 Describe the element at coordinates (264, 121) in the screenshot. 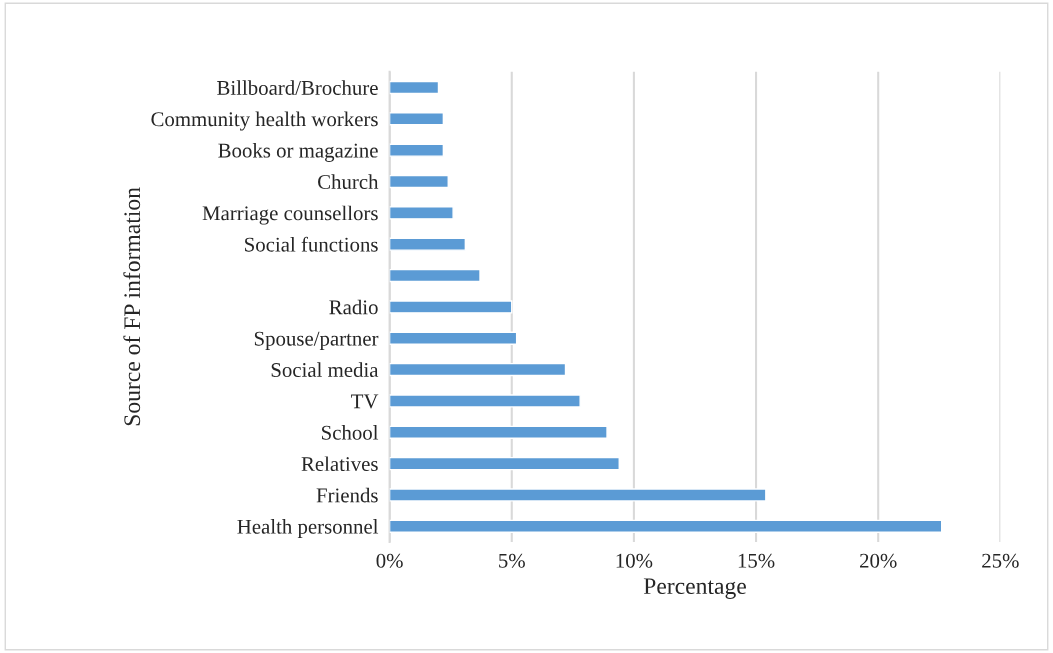

I see `y-tick-label: Community health workers` at that location.